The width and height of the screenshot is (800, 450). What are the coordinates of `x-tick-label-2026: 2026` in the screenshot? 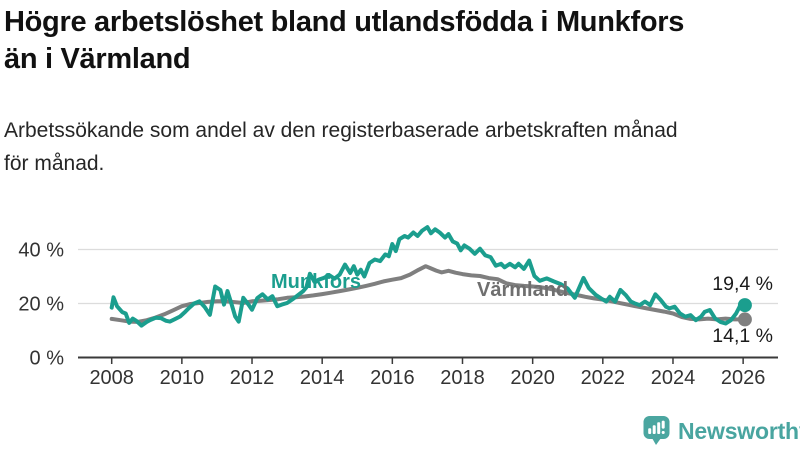 It's located at (743, 378).